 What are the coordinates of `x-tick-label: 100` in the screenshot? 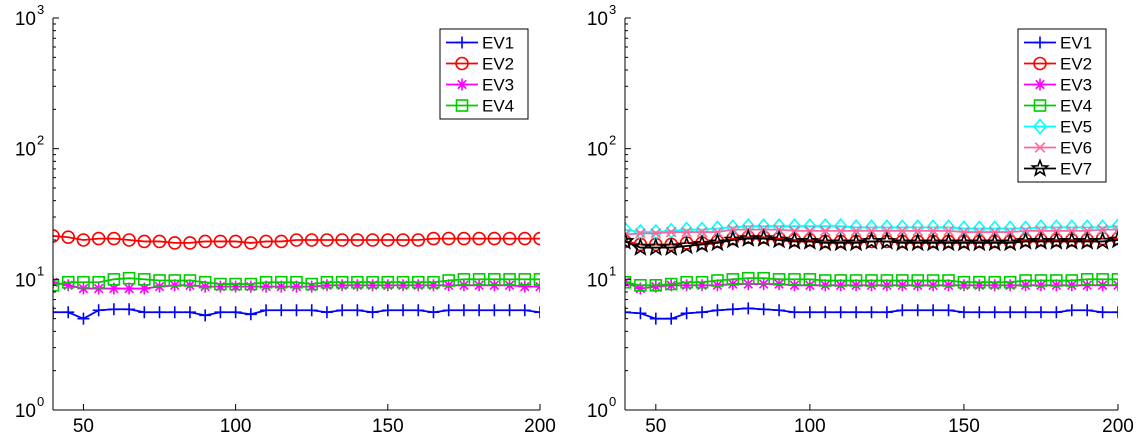 It's located at (810, 425).